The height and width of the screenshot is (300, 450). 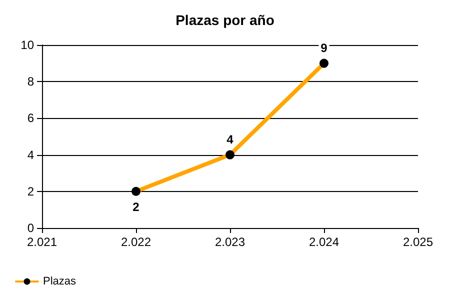 What do you see at coordinates (324, 242) in the screenshot?
I see `x-tick-label: 2.024` at bounding box center [324, 242].